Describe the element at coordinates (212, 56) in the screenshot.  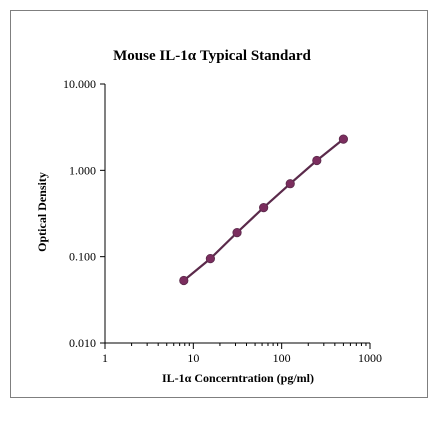
I see `chart-title: Mouse IL-1α Typical Standard` at that location.